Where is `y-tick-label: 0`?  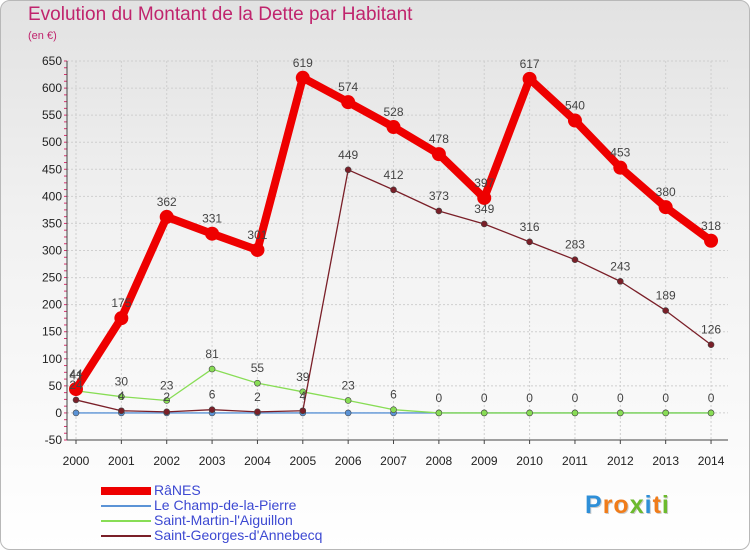 y-tick-label: 0 is located at coordinates (58, 413).